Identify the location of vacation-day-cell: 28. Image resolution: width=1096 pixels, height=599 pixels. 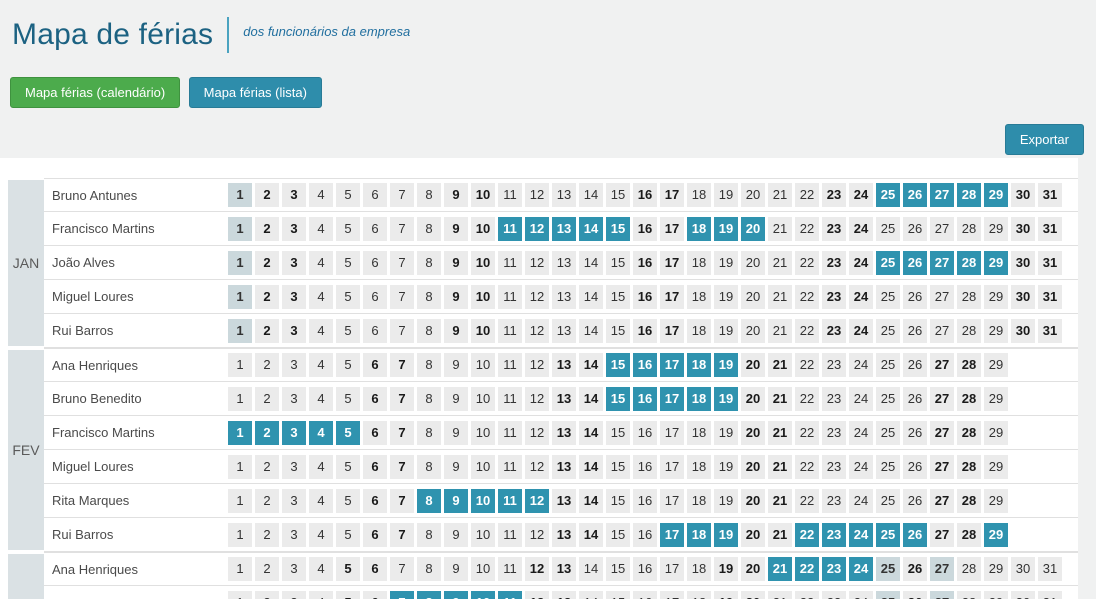
(969, 195).